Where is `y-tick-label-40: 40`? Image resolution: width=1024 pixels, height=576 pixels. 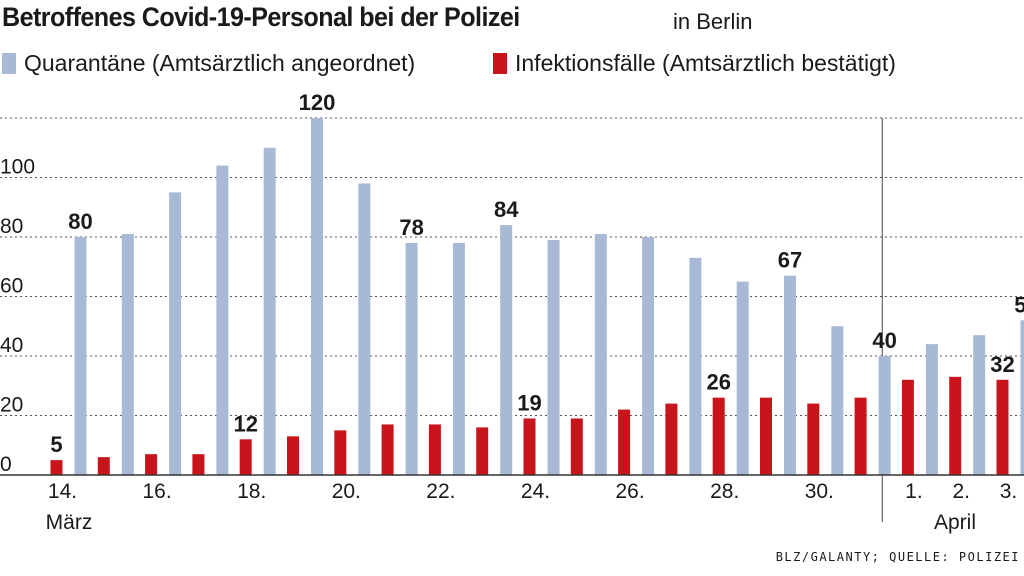
y-tick-label-40: 40 is located at coordinates (11, 345).